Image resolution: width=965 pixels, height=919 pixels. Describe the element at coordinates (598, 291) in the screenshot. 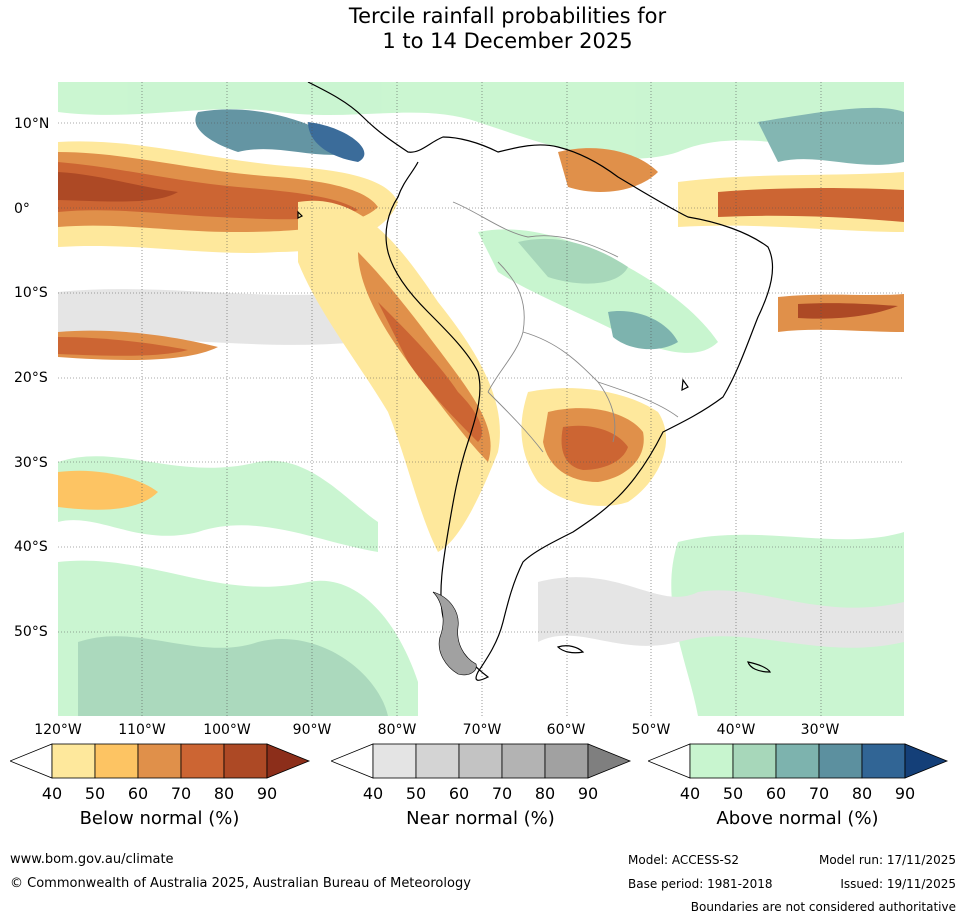

I see `above-normal-regions` at that location.